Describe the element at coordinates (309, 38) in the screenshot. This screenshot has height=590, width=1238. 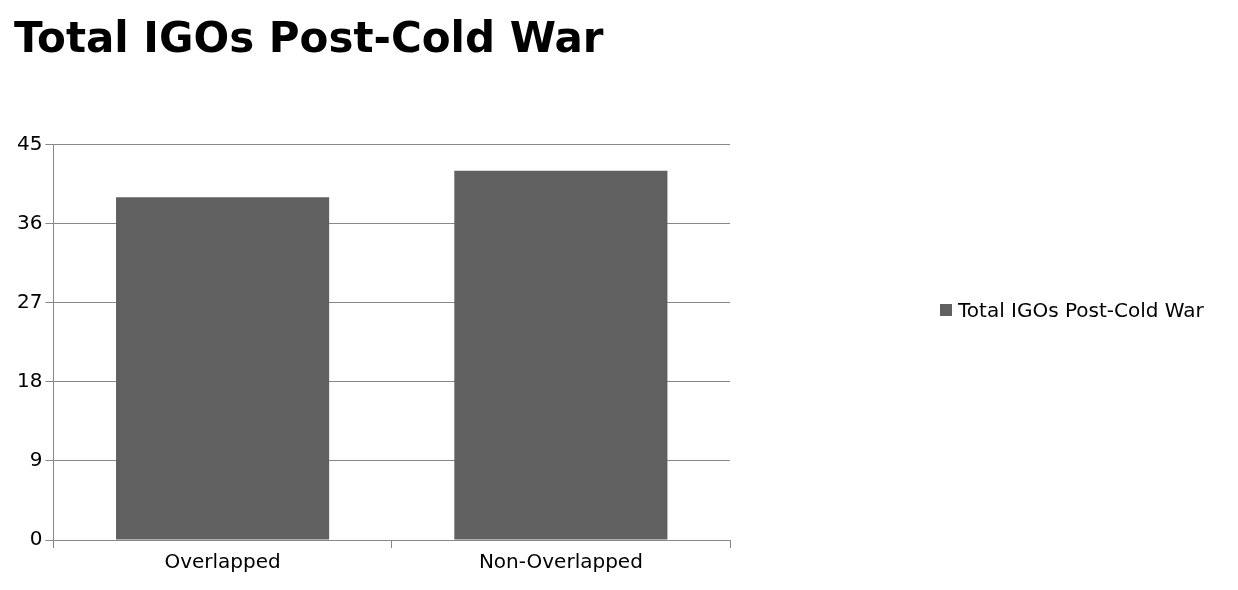
I see `chart-title: Total IGOs Post-Cold War` at that location.